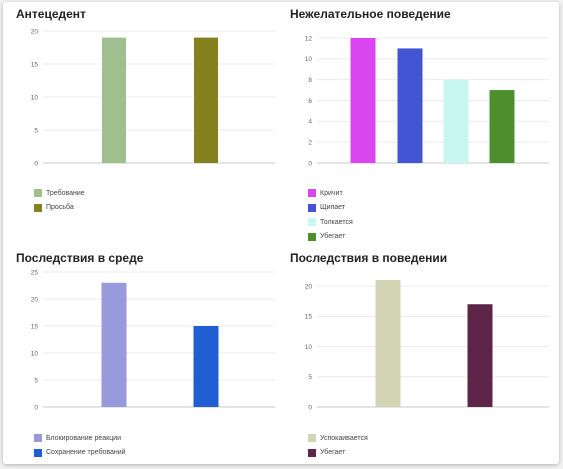 The width and height of the screenshot is (563, 469). What do you see at coordinates (336, 222) in the screenshot?
I see `legend-label: Толкается` at bounding box center [336, 222].